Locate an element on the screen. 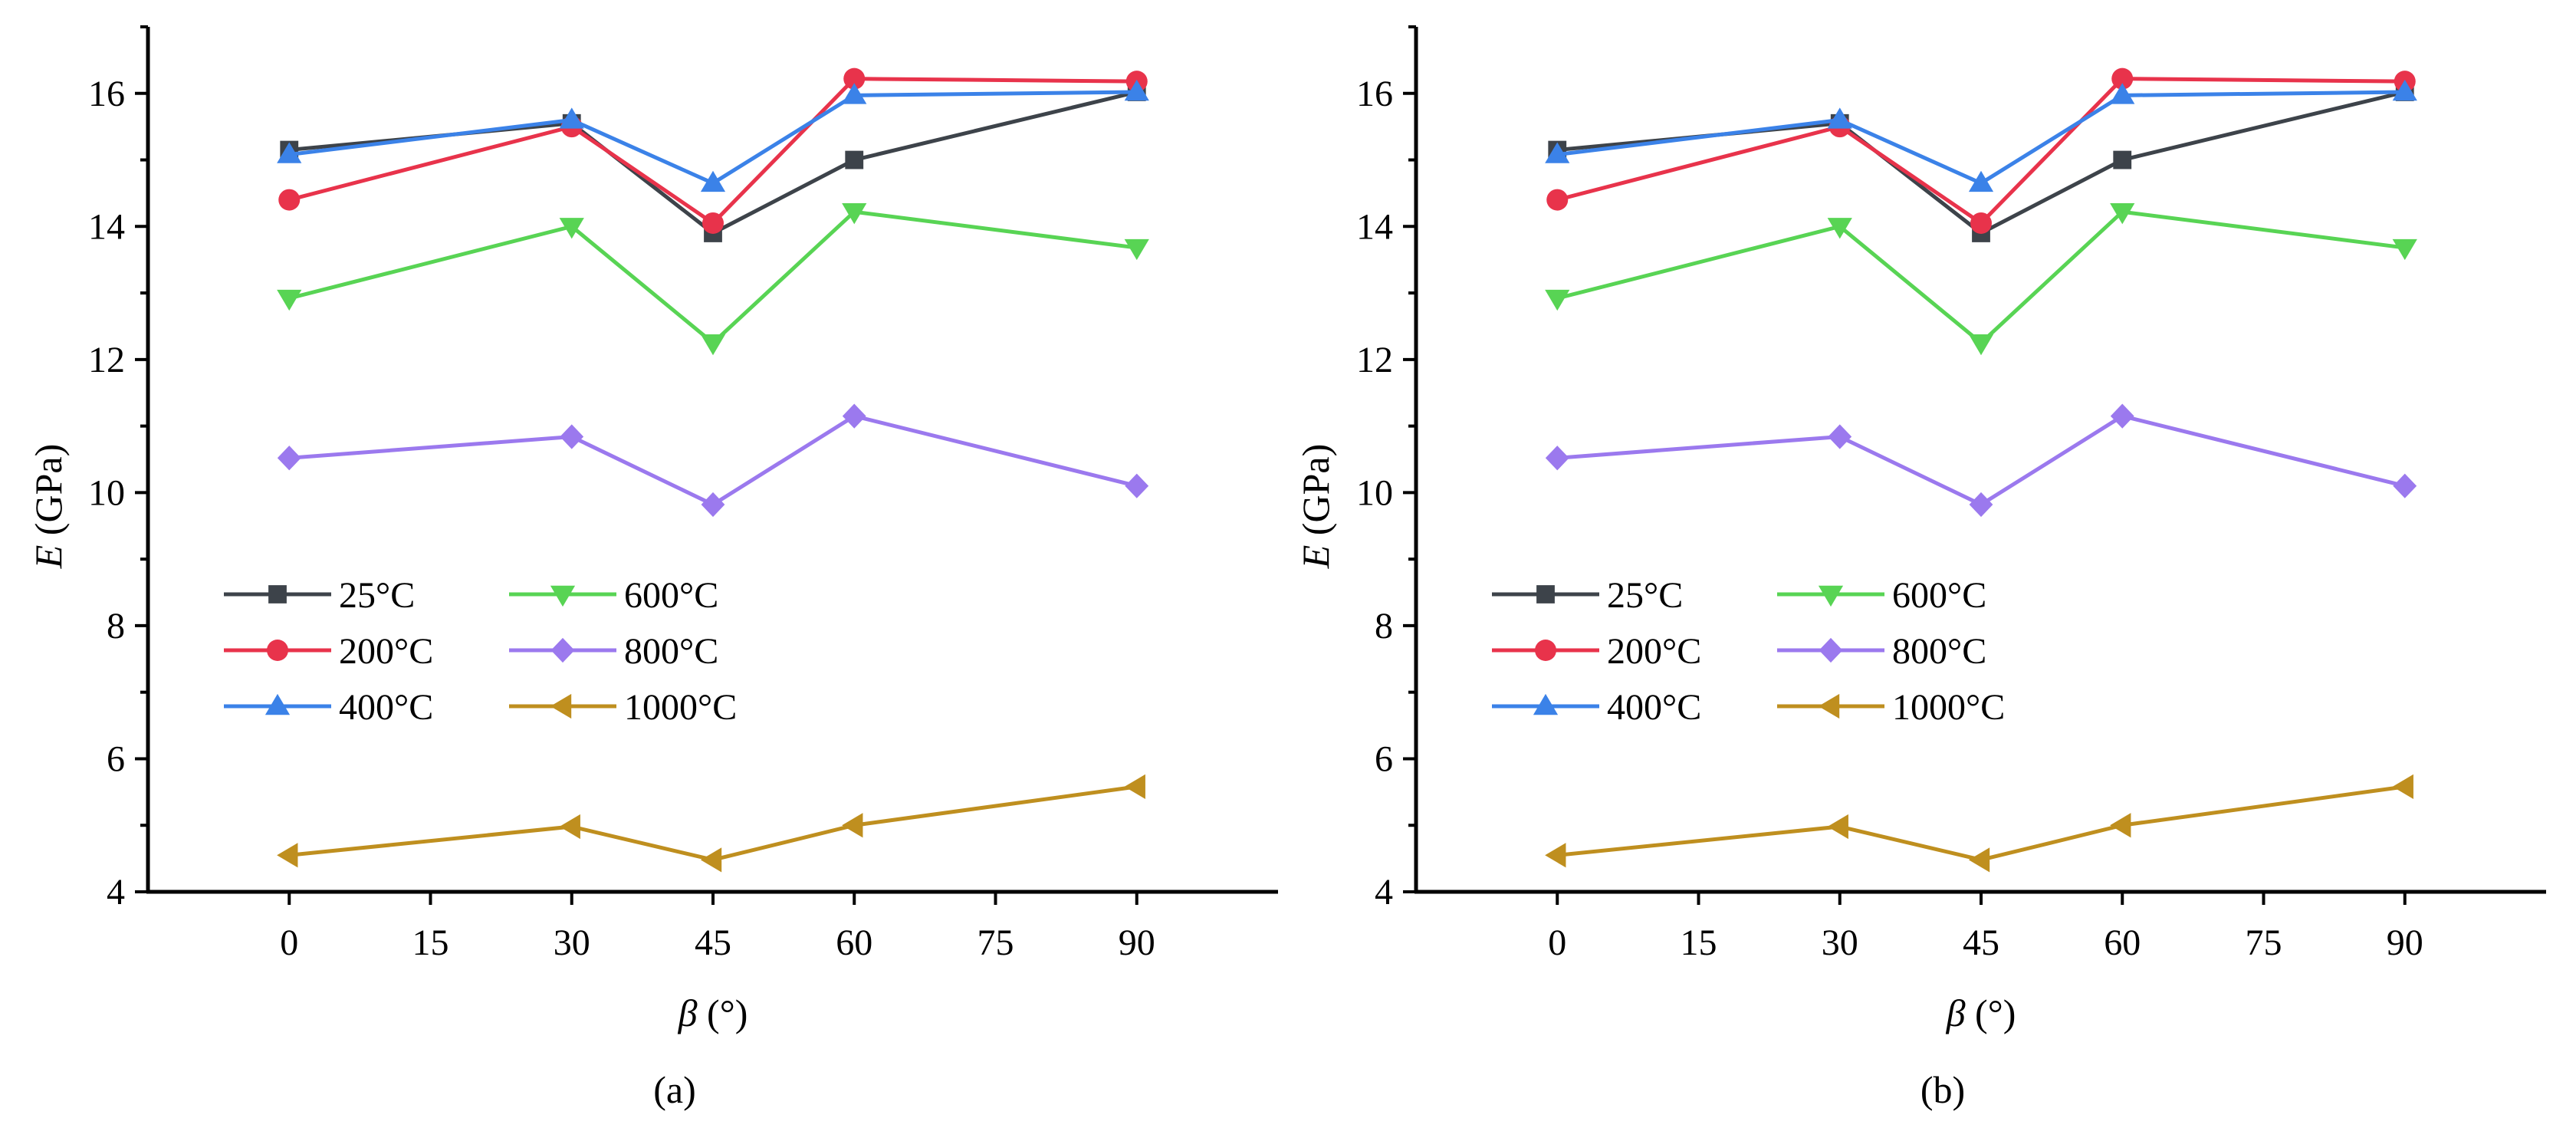  y-tick-label: 10 is located at coordinates (107, 492).